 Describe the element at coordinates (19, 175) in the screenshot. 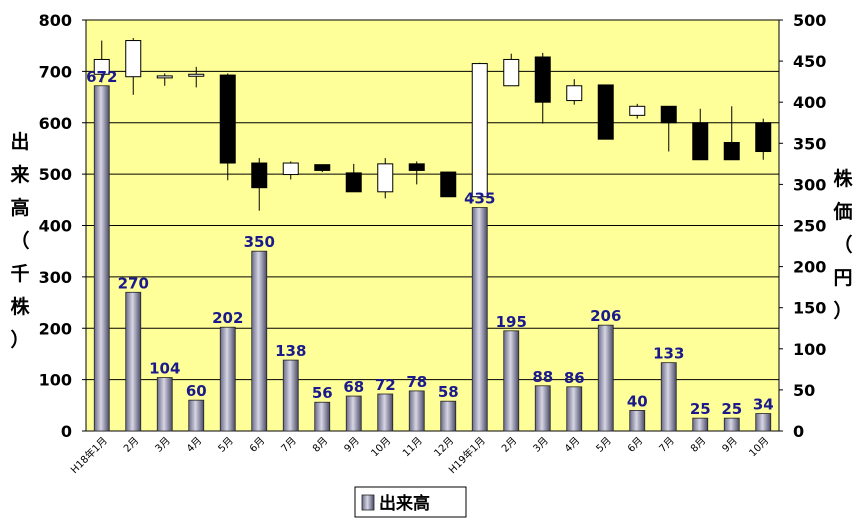

I see `axis-title-char: 来` at that location.